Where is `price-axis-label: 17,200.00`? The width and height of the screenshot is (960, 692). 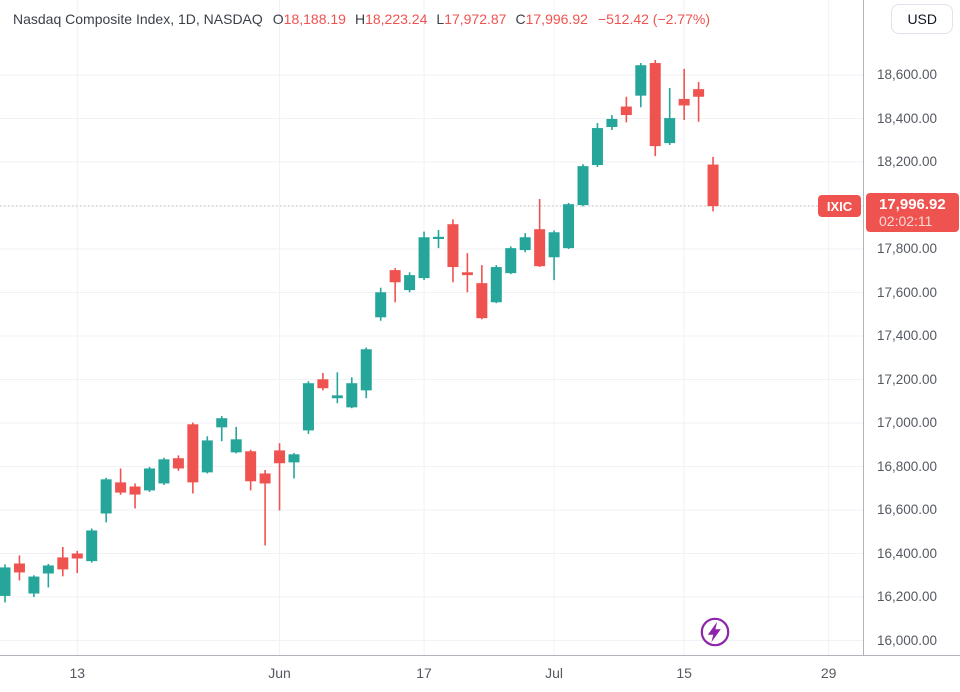 price-axis-label: 17,200.00 is located at coordinates (907, 379).